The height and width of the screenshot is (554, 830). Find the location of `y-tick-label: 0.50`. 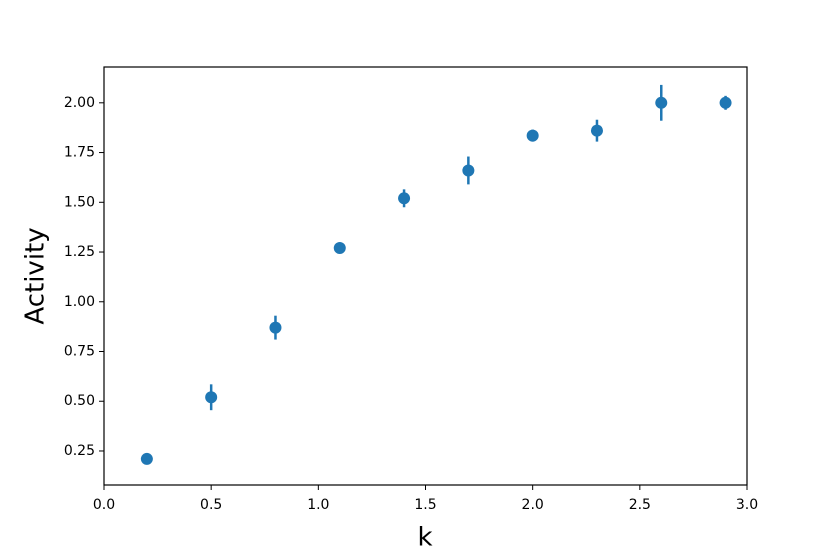

y-tick-label: 0.50 is located at coordinates (79, 401).